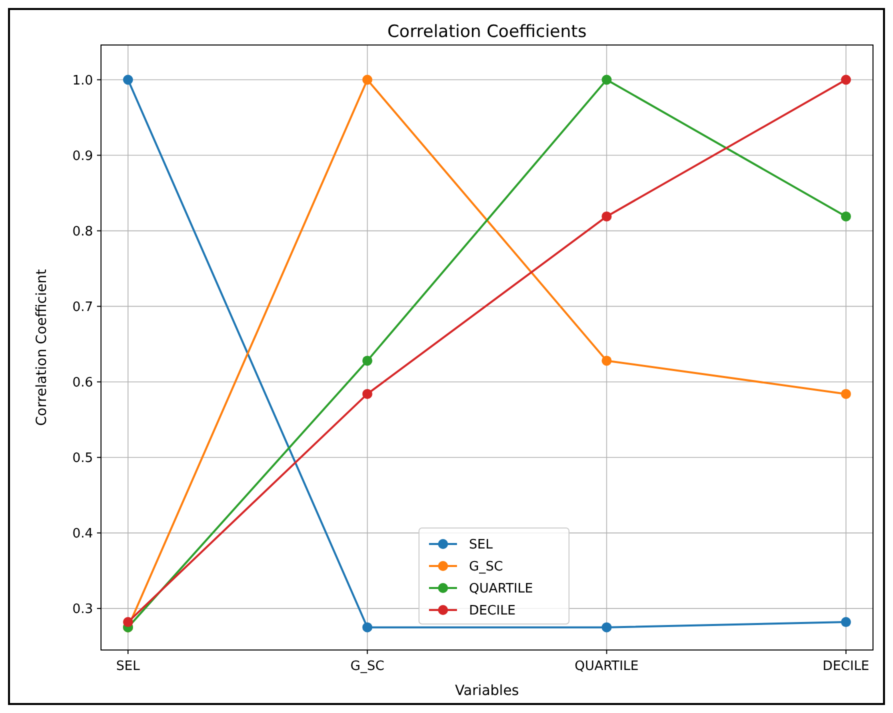 Image resolution: width=893 pixels, height=713 pixels. What do you see at coordinates (82, 80) in the screenshot?
I see `y-tick-label: 1.0` at bounding box center [82, 80].